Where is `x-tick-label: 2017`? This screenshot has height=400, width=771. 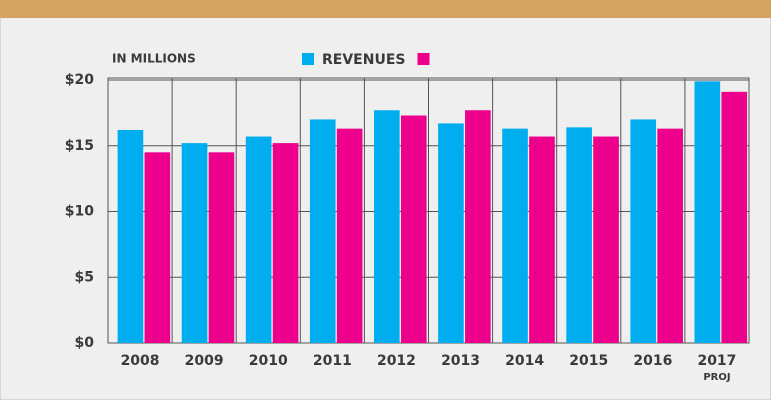
x-tick-label: 2017 is located at coordinates (716, 361).